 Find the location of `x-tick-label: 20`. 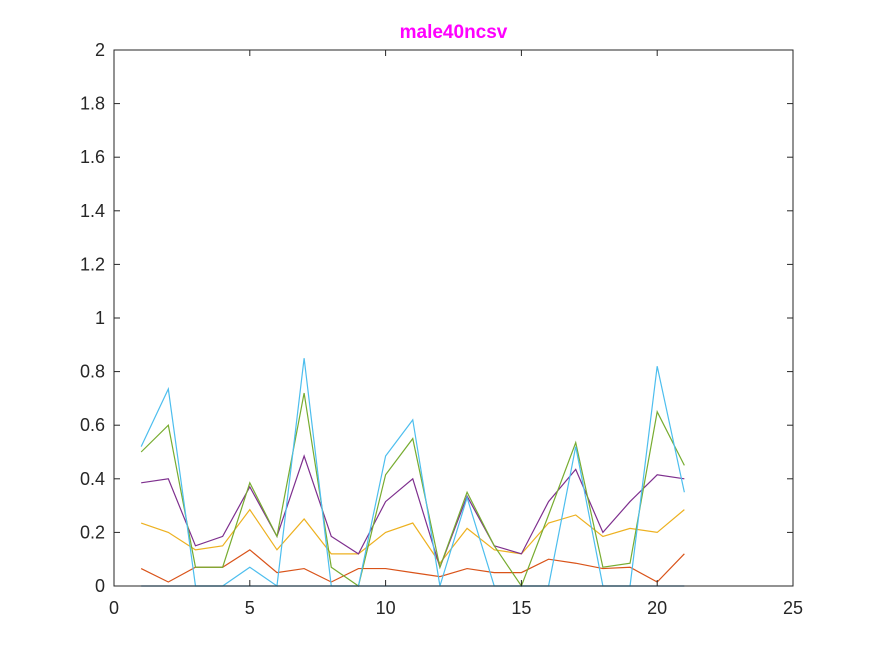

x-tick-label: 20 is located at coordinates (657, 608).